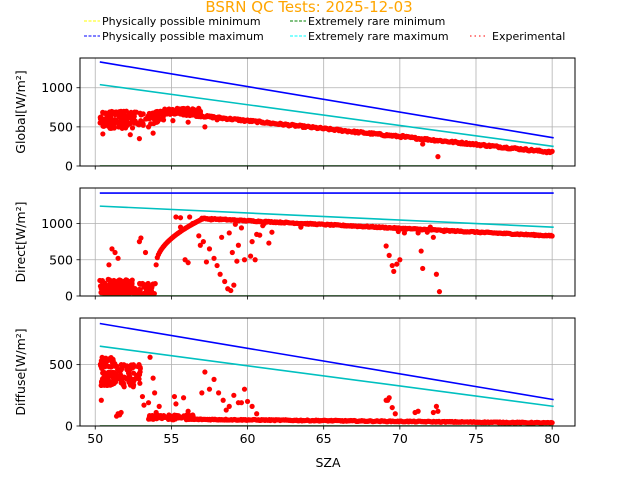  Describe the element at coordinates (308, 8) in the screenshot. I see `chart-title: BSRN QC Tests: 2025-12-03` at that location.